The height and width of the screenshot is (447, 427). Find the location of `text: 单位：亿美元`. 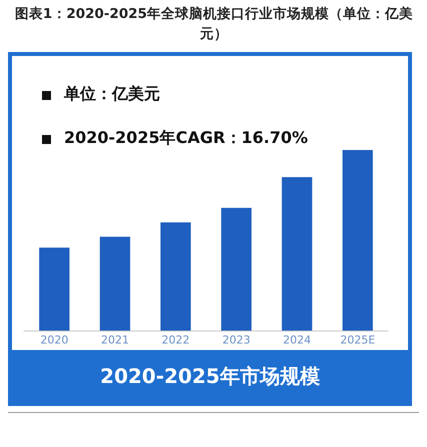

text: 单位：亿美元 is located at coordinates (112, 94).